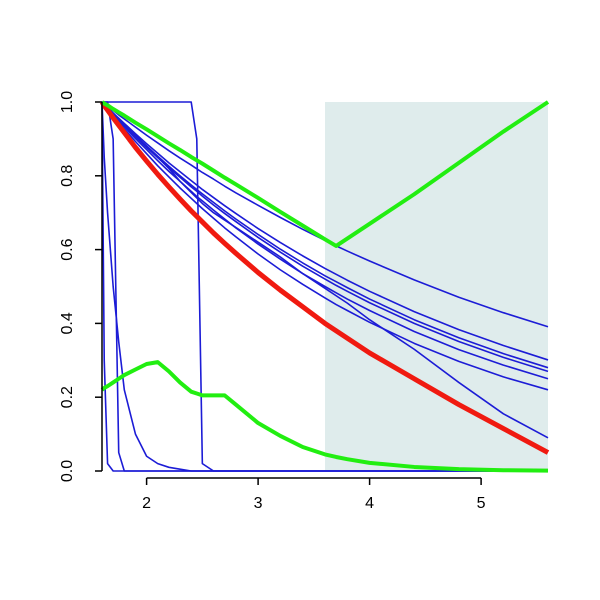 This screenshot has height=600, width=600. I want to click on y-tick-label: 0.0, so click(67, 471).